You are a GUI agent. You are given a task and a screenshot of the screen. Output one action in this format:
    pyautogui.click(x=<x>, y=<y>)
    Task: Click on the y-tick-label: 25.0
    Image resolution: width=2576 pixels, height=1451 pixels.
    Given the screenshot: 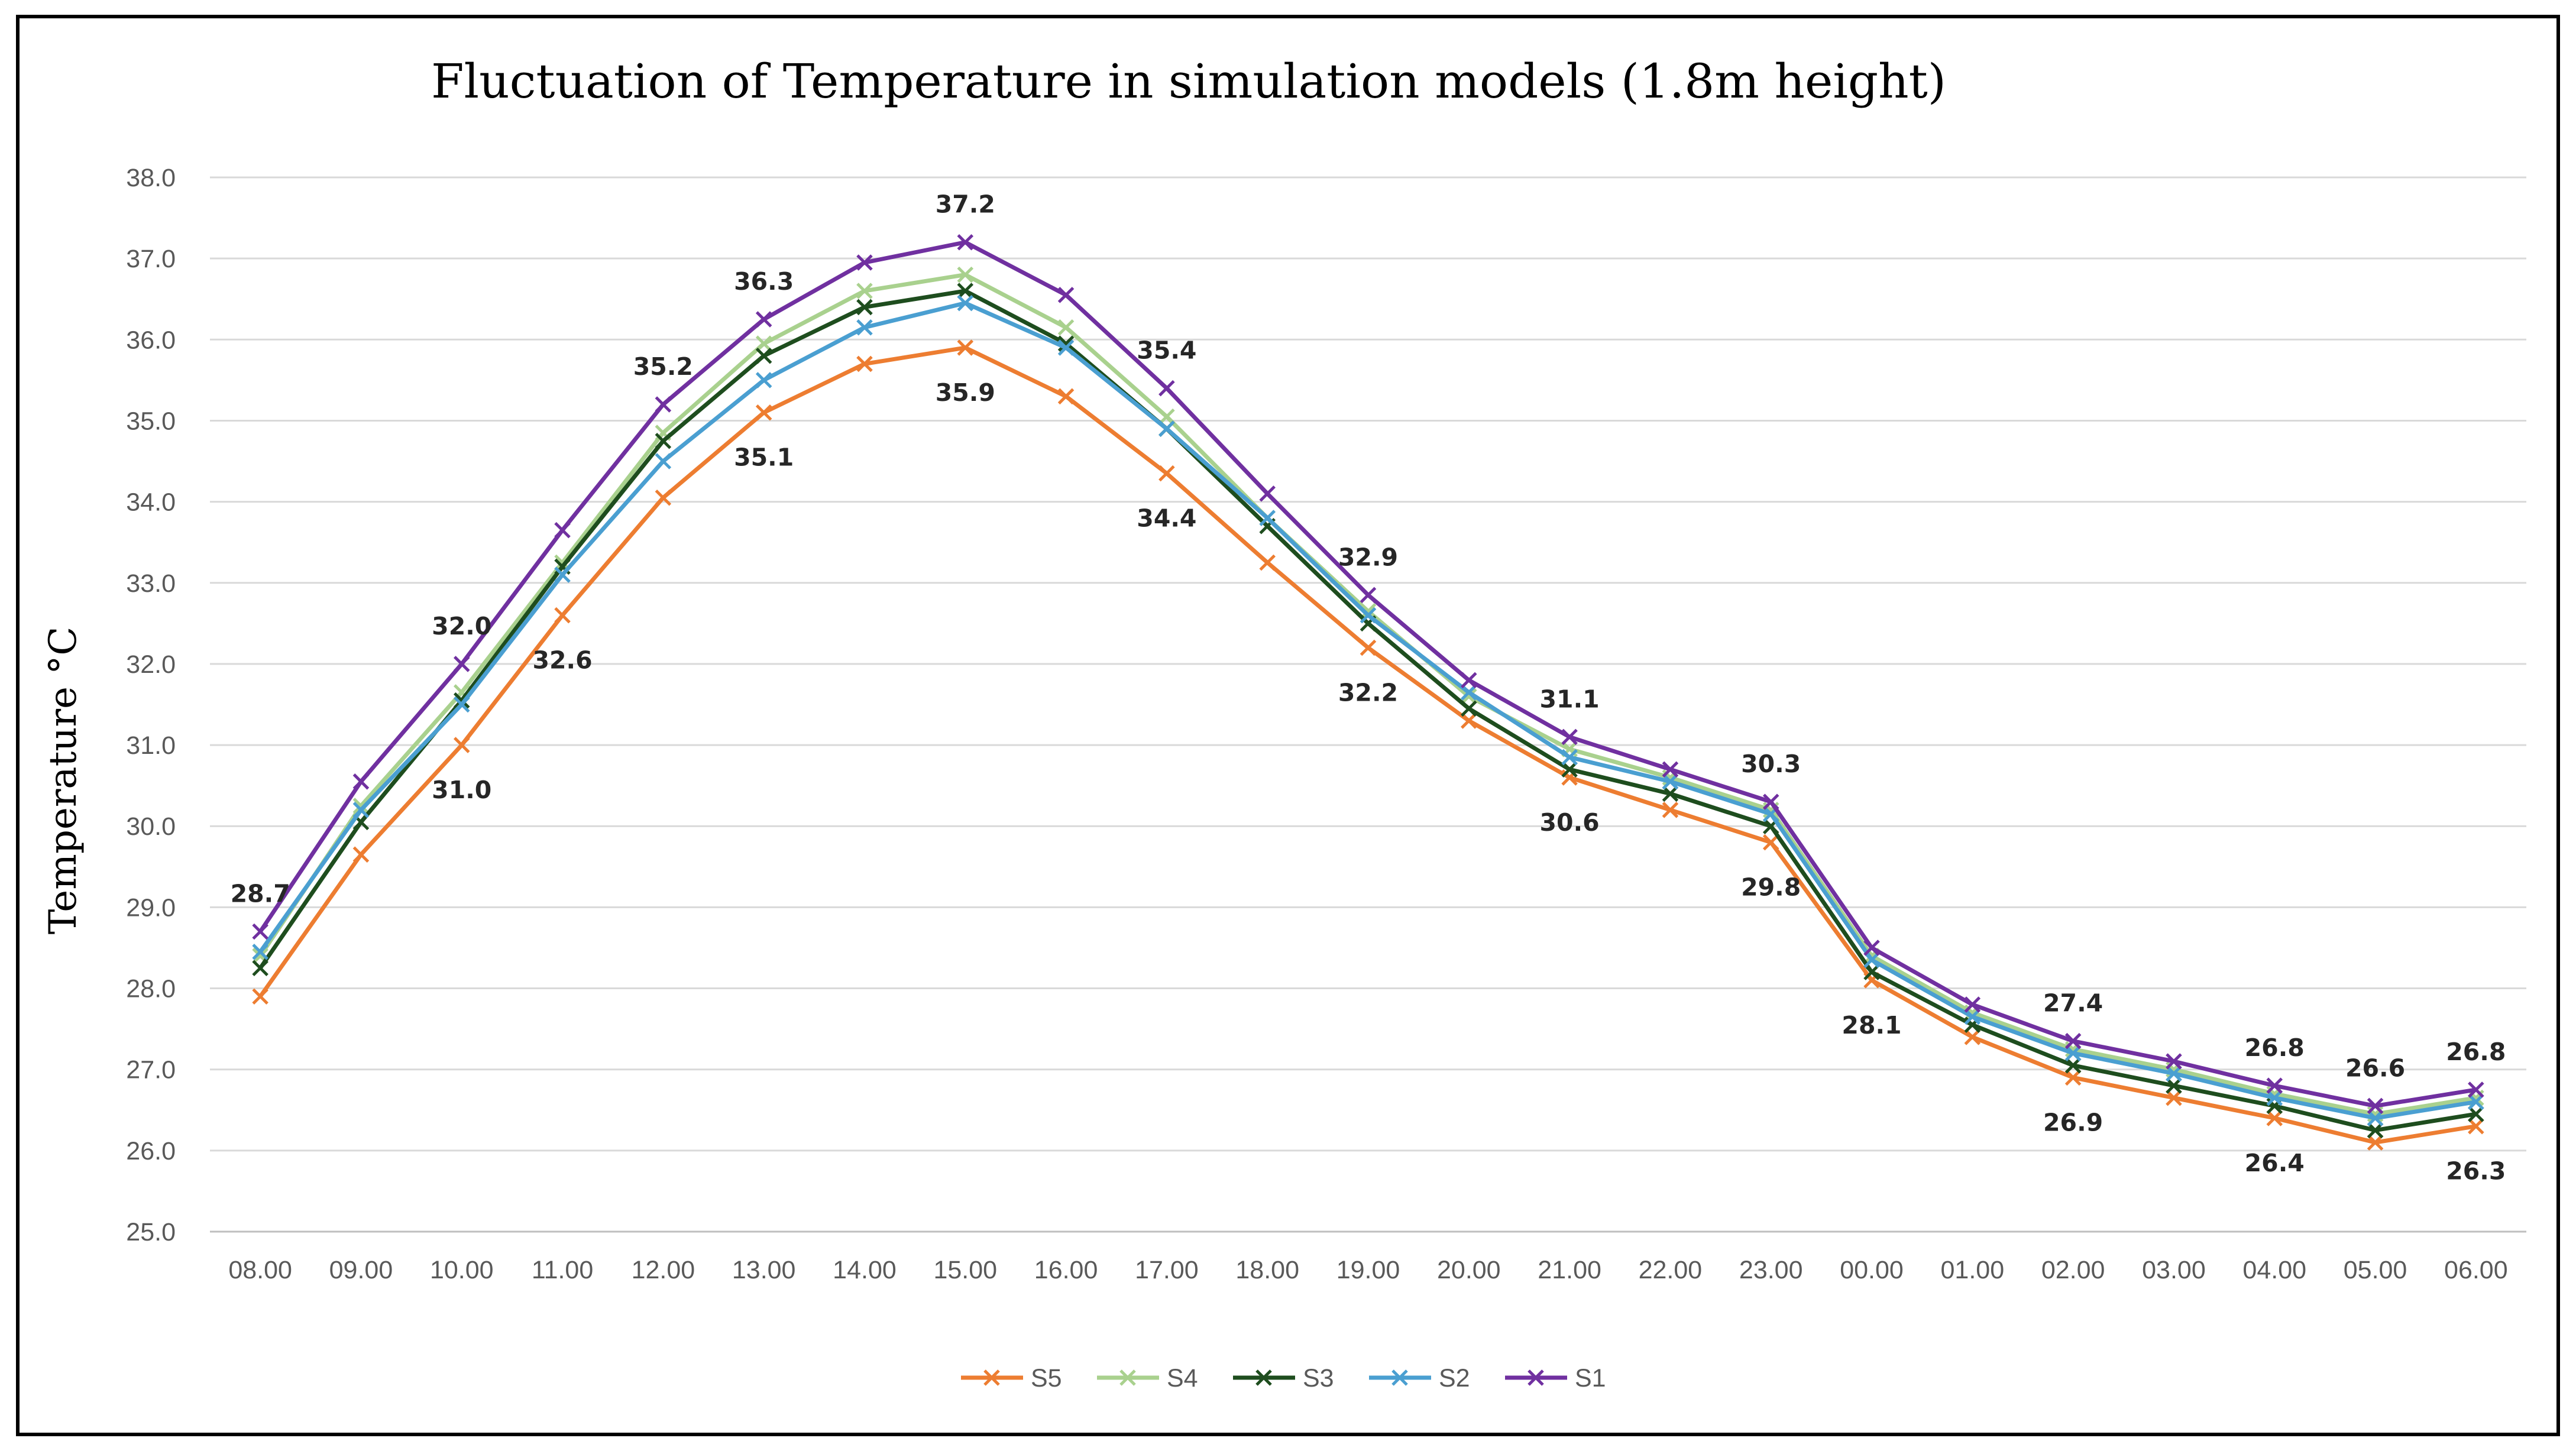 What is the action you would take?
    pyautogui.click(x=151, y=1232)
    